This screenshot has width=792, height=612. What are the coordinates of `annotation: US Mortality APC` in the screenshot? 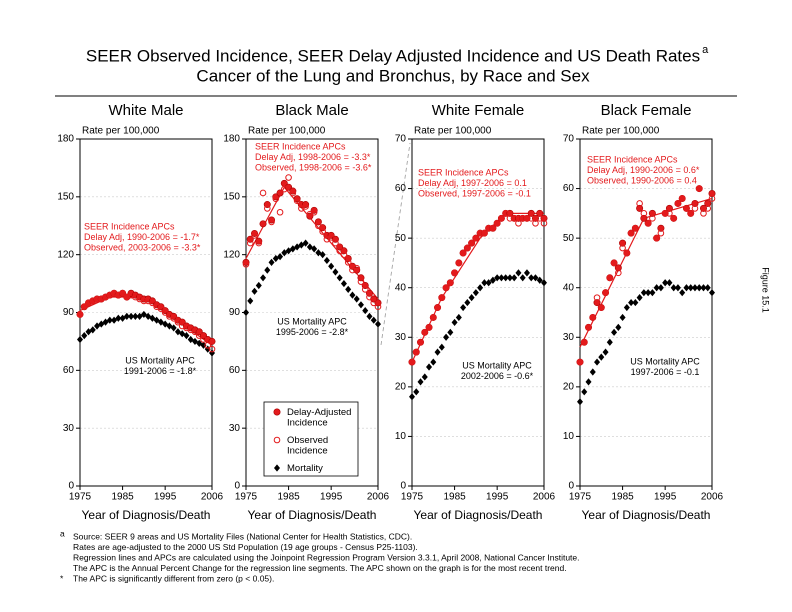 It's located at (665, 361).